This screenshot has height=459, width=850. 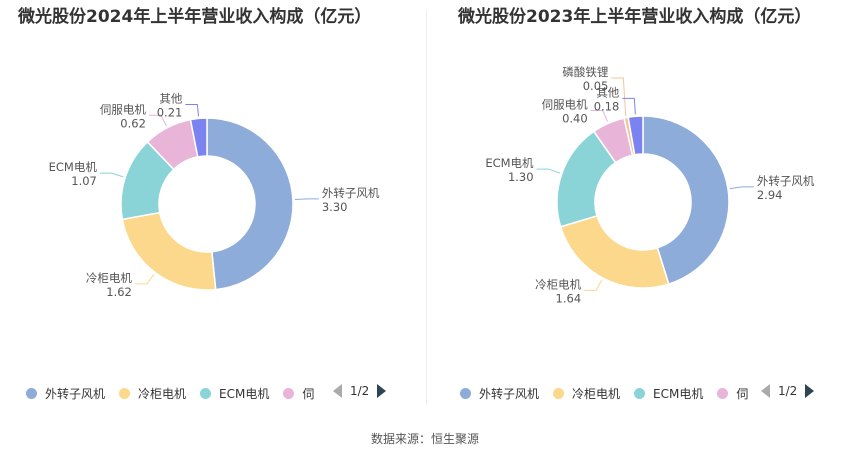 What do you see at coordinates (133, 123) in the screenshot?
I see `slice-value-label: 0.62` at bounding box center [133, 123].